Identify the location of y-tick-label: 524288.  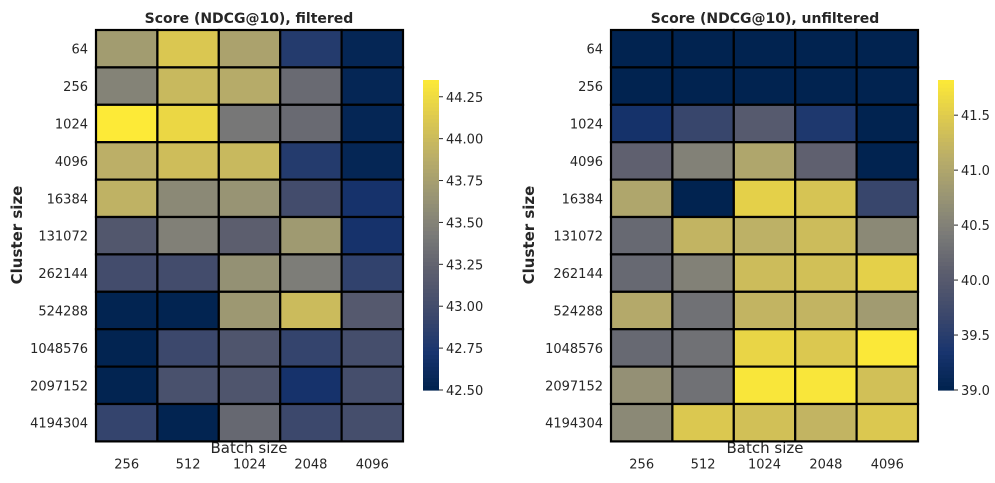
(578, 312).